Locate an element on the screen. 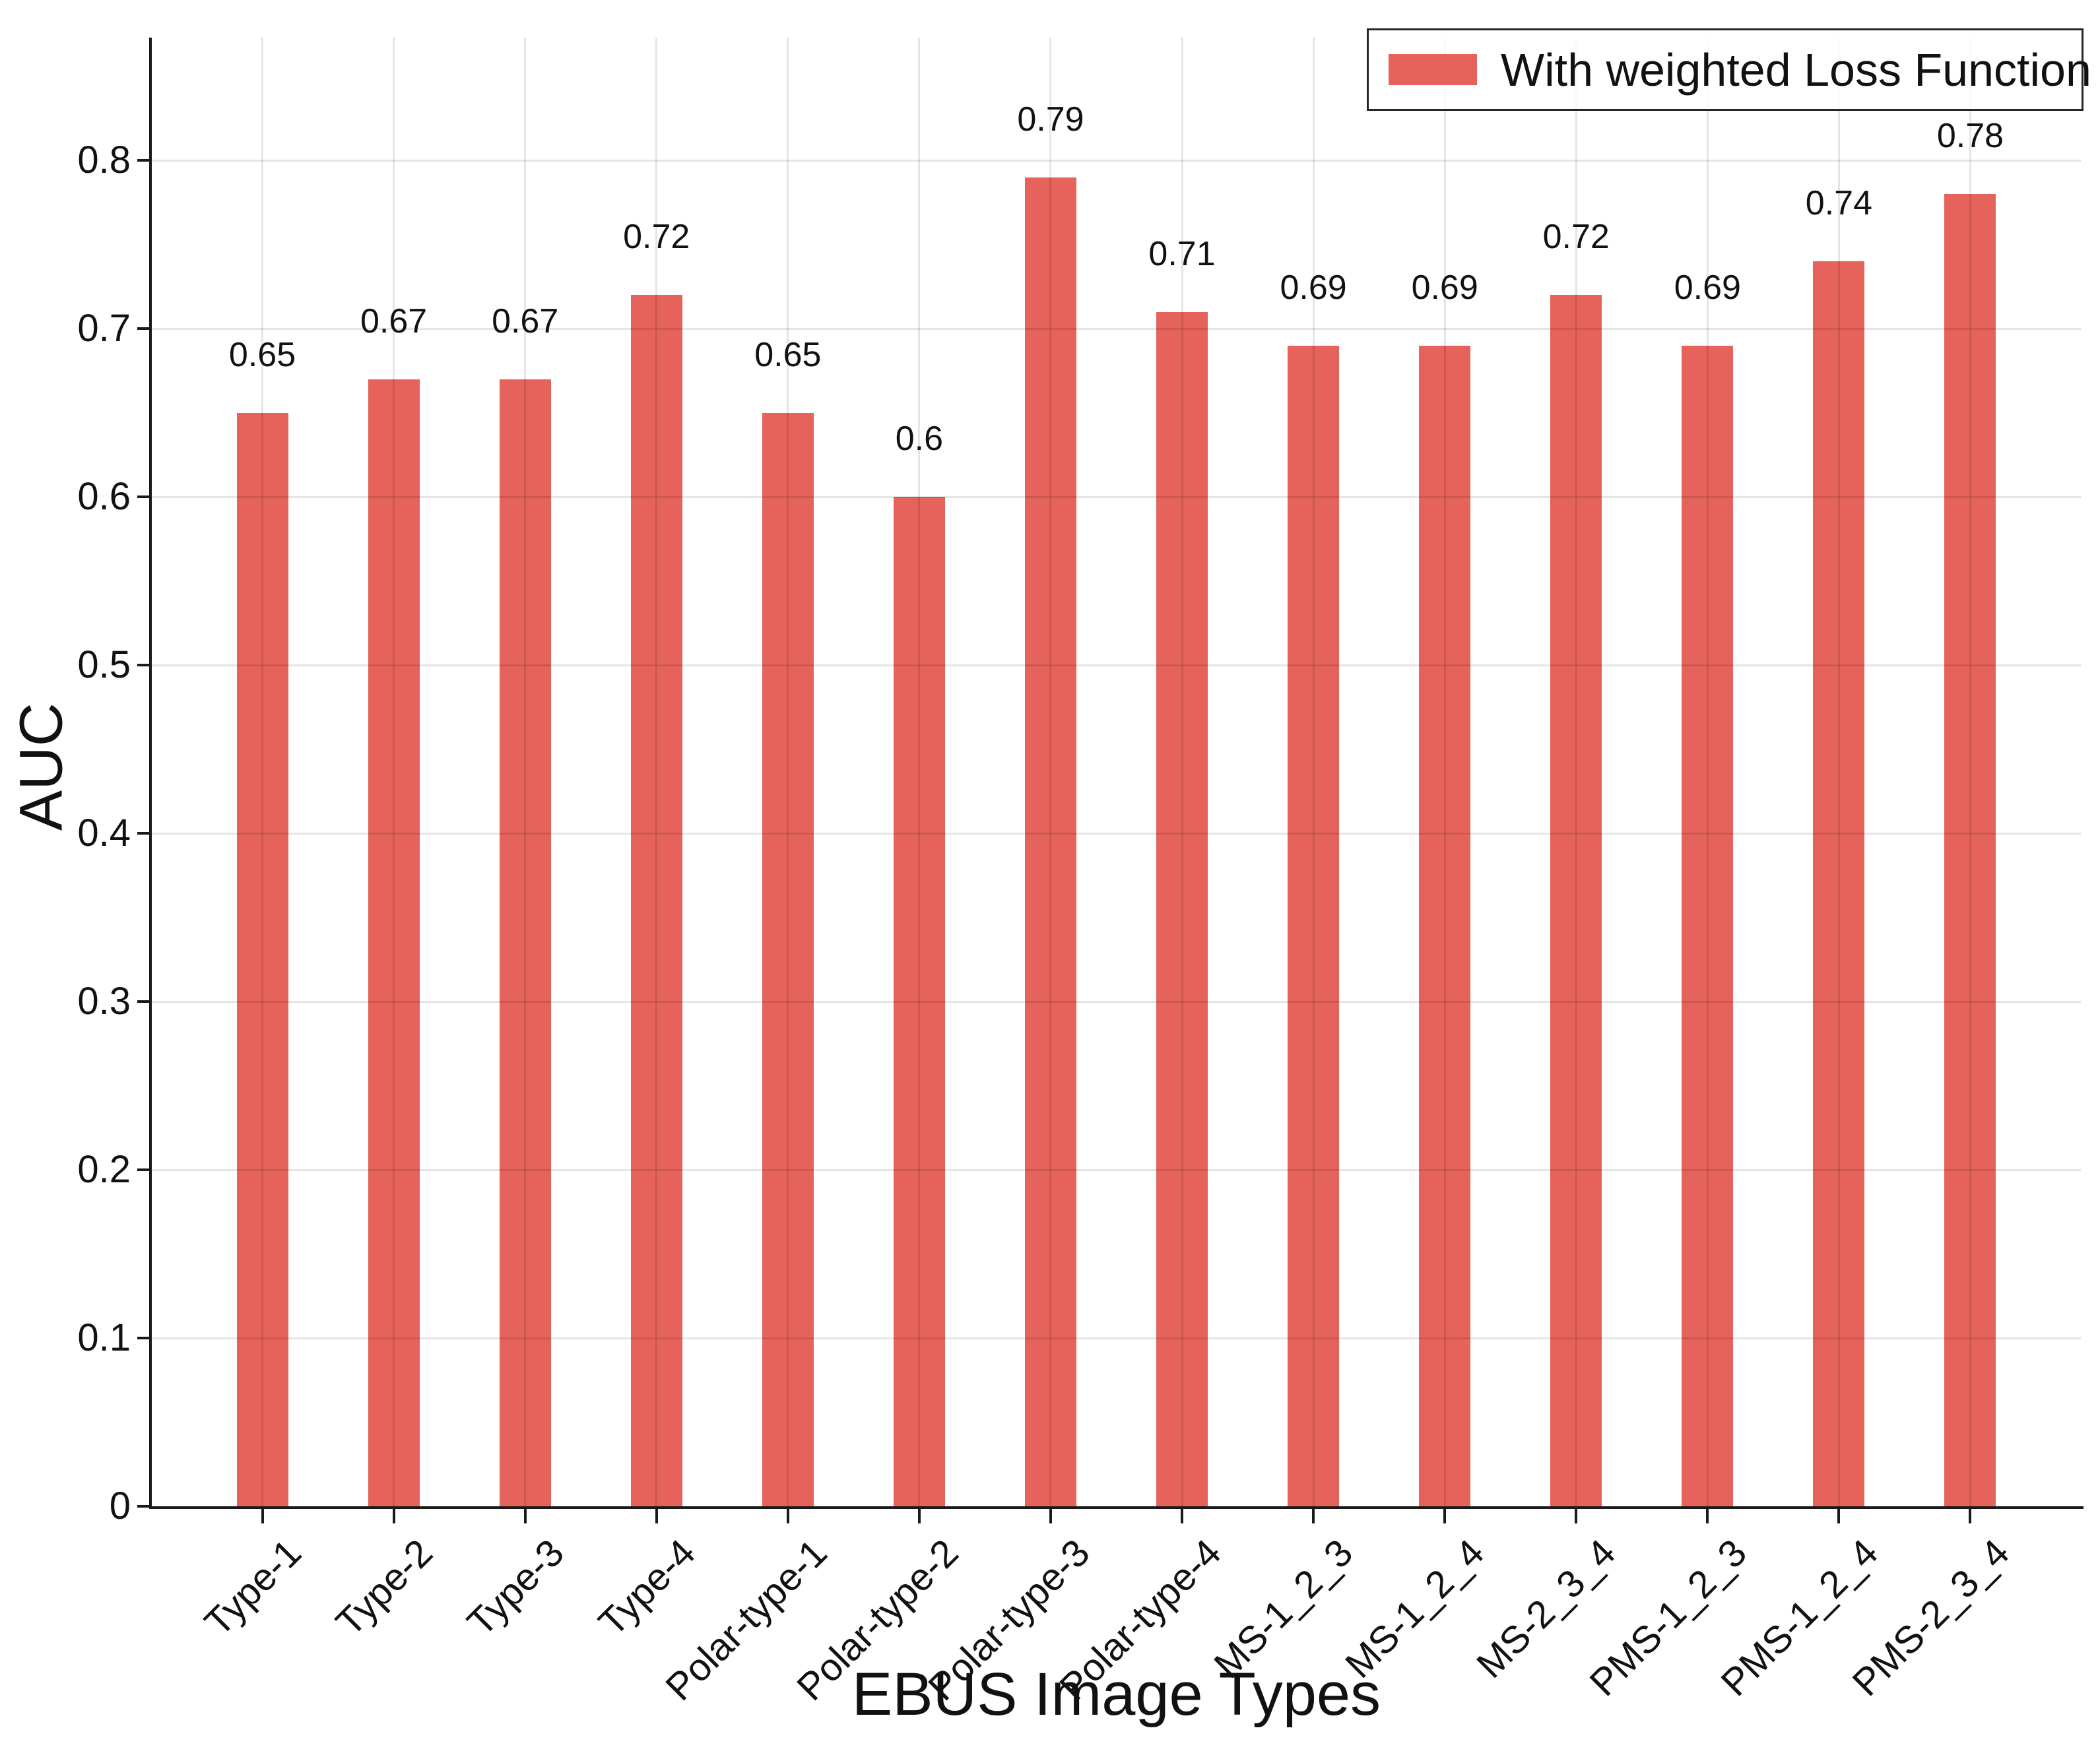 This screenshot has height=1757, width=2100. y-tick-label: 0.6 is located at coordinates (104, 497).